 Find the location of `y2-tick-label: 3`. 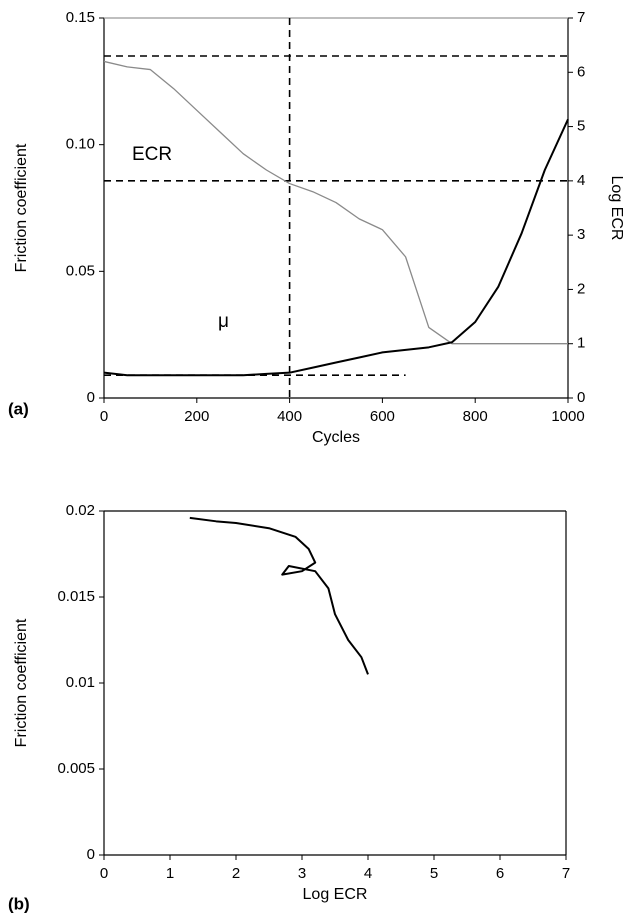

y2-tick-label: 3 is located at coordinates (581, 234).